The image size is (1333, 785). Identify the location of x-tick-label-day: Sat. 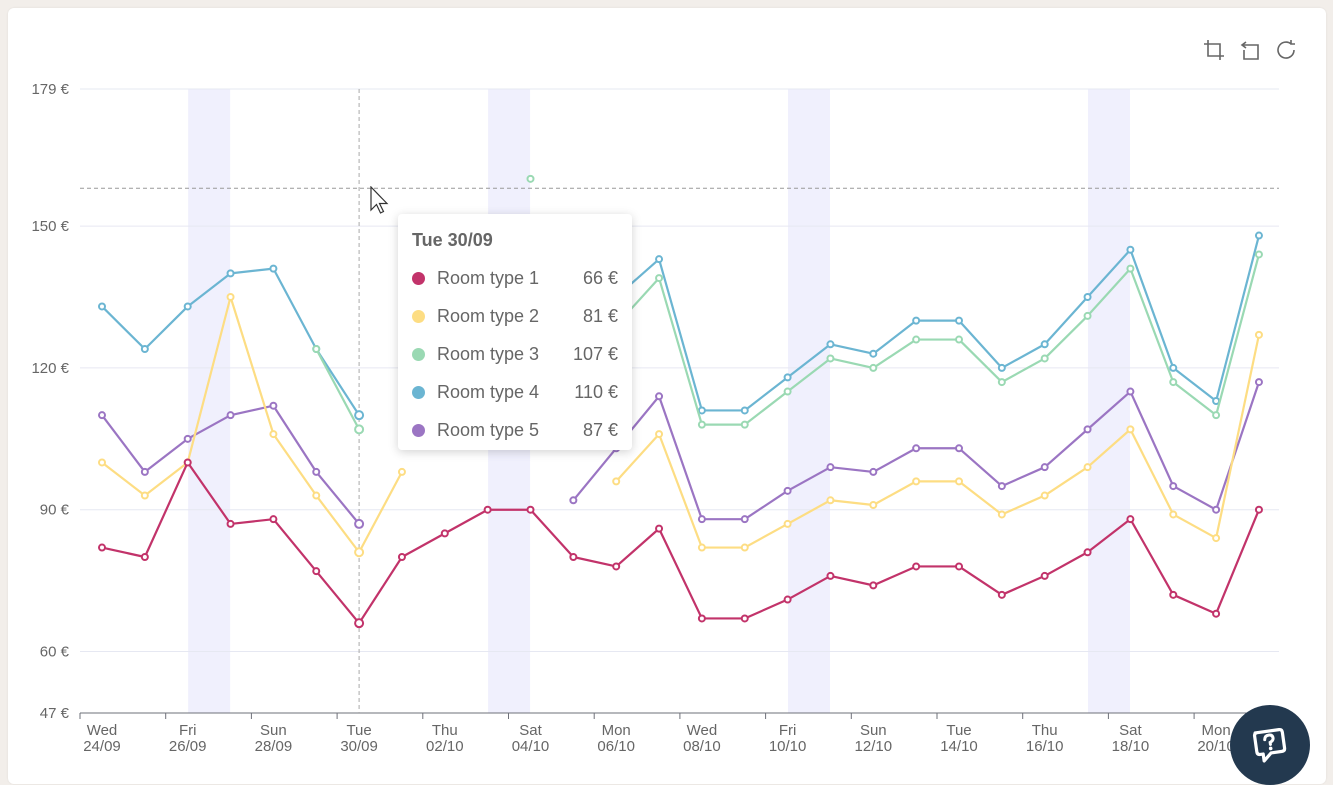
(1130, 730).